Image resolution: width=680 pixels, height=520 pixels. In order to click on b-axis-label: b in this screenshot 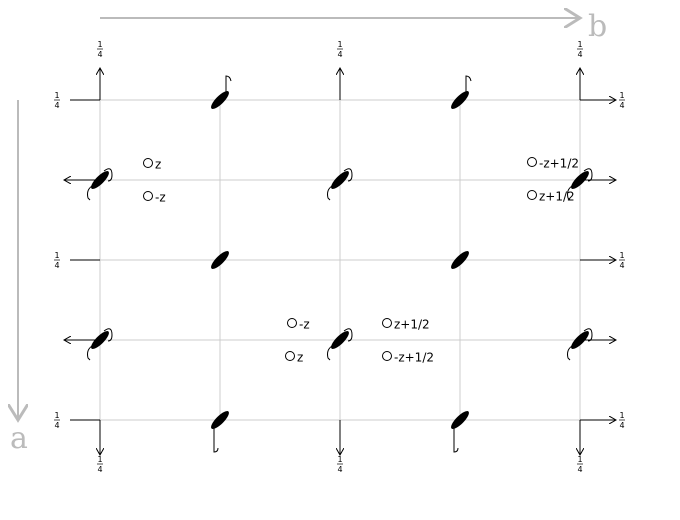, I will do `click(597, 26)`.